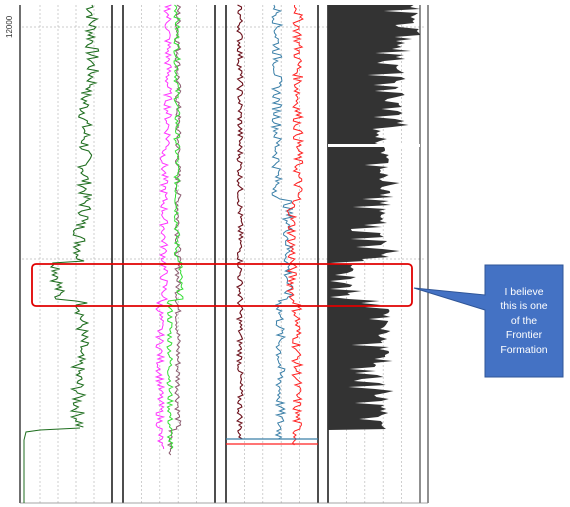  Describe the element at coordinates (13, 254) in the screenshot. I see `depth-track: 12000` at that location.